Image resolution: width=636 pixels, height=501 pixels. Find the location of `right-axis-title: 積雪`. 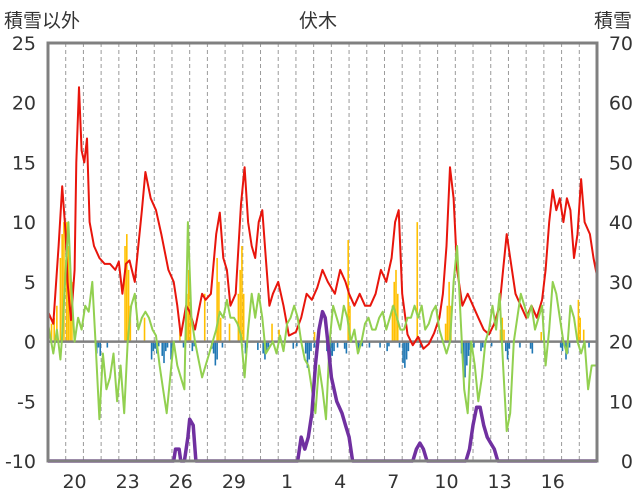

right-axis-title: 積雪 is located at coordinates (613, 21).